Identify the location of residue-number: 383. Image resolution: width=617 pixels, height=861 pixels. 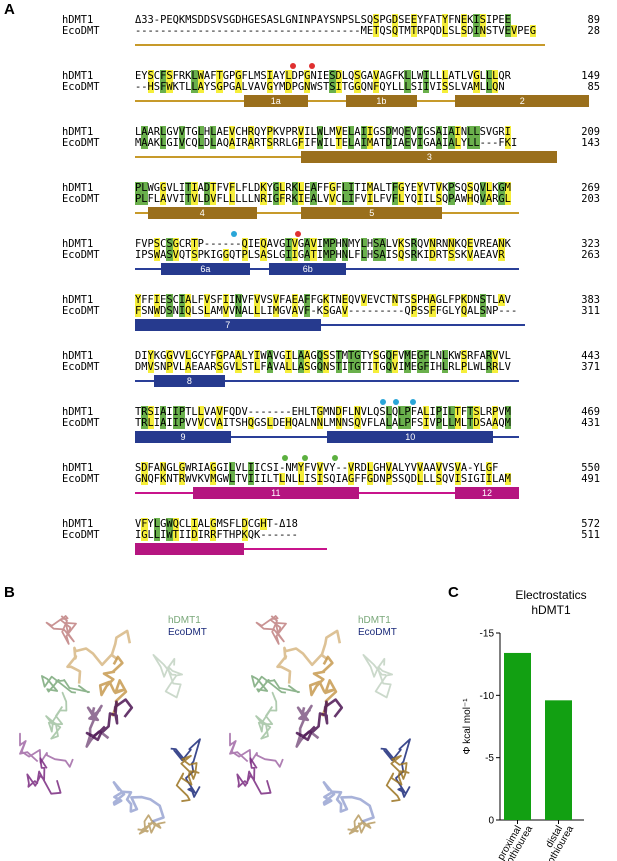
(590, 300).